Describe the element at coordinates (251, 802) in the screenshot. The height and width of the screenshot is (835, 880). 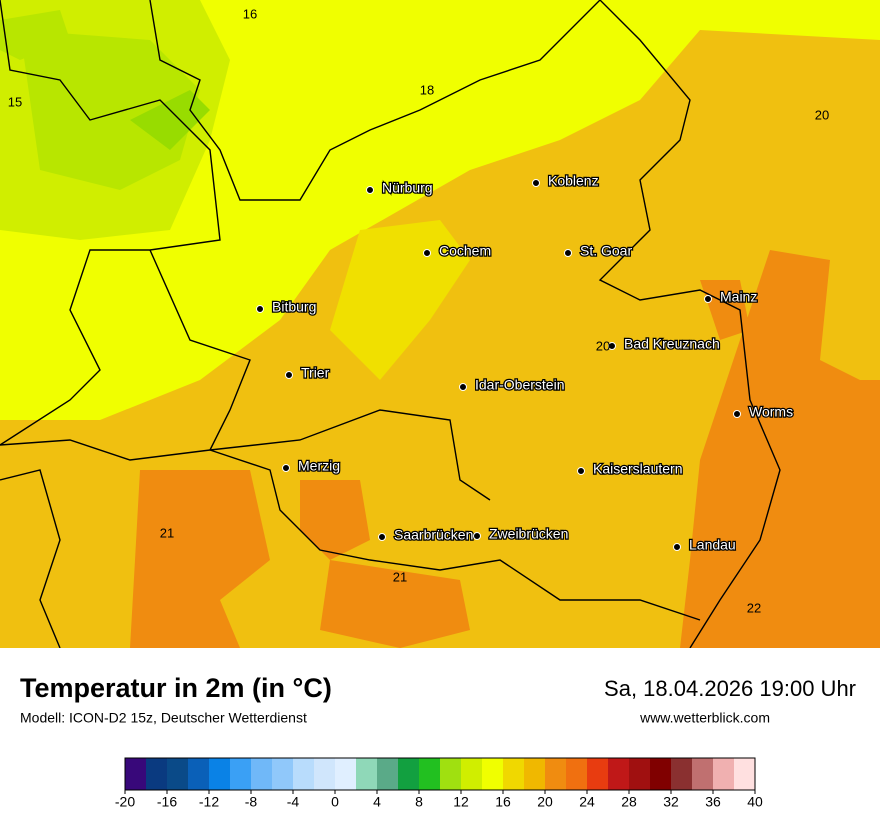
I see `tick-label: -8` at that location.